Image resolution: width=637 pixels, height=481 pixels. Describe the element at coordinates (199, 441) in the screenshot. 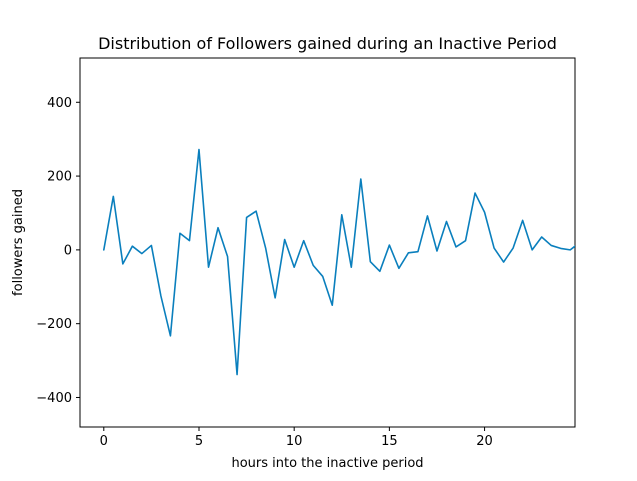

I see `x-tick-label: 5` at that location.